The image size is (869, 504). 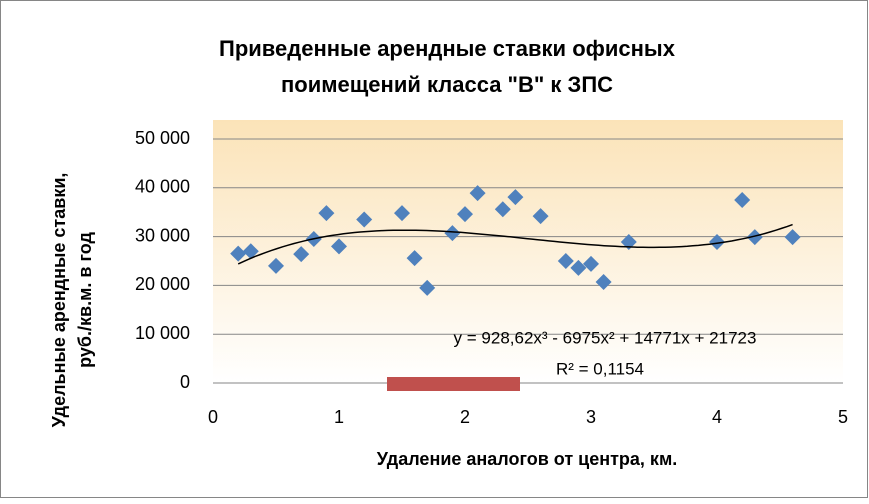 I want to click on y-tick-label: 10 000, so click(x=162, y=333).